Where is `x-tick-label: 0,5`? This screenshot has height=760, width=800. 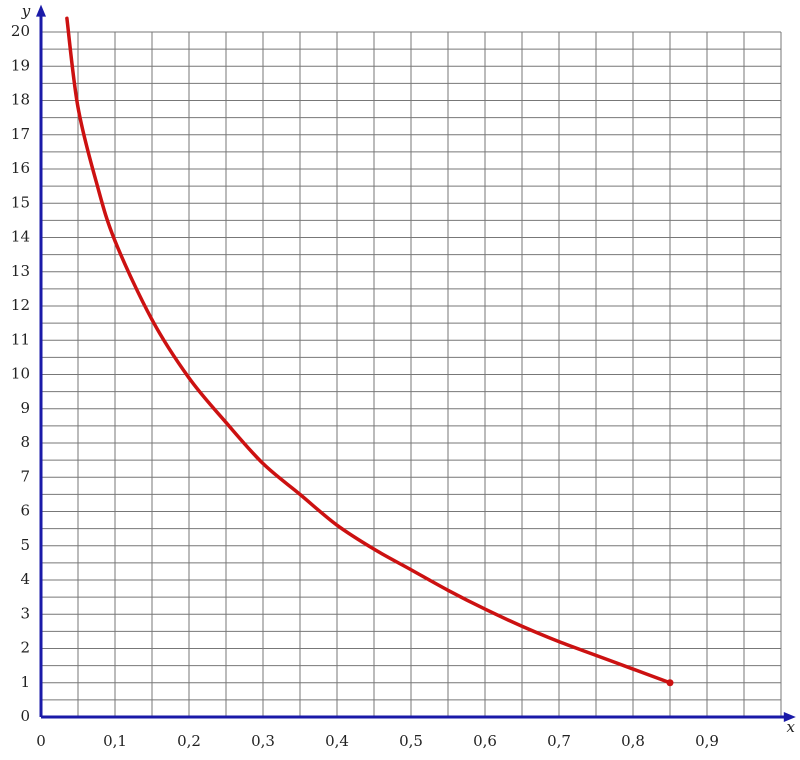
x-tick-label: 0,5 is located at coordinates (411, 741).